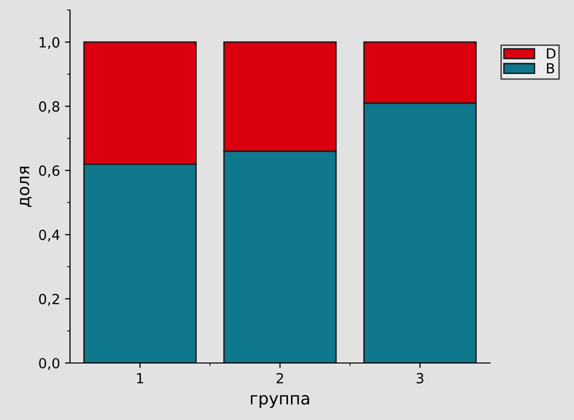 Image resolution: width=574 pixels, height=420 pixels. Describe the element at coordinates (49, 107) in the screenshot. I see `y-tick-label: 0,8` at that location.